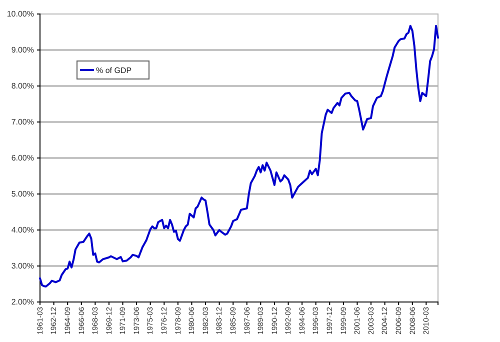 The width and height of the screenshot is (500, 342). I want to click on y-tick-label: 4.00%, so click(22, 230).